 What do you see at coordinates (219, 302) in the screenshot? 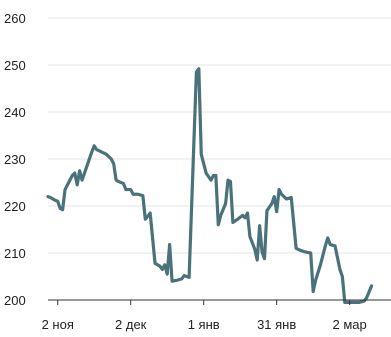
I see `axes` at bounding box center [219, 302].